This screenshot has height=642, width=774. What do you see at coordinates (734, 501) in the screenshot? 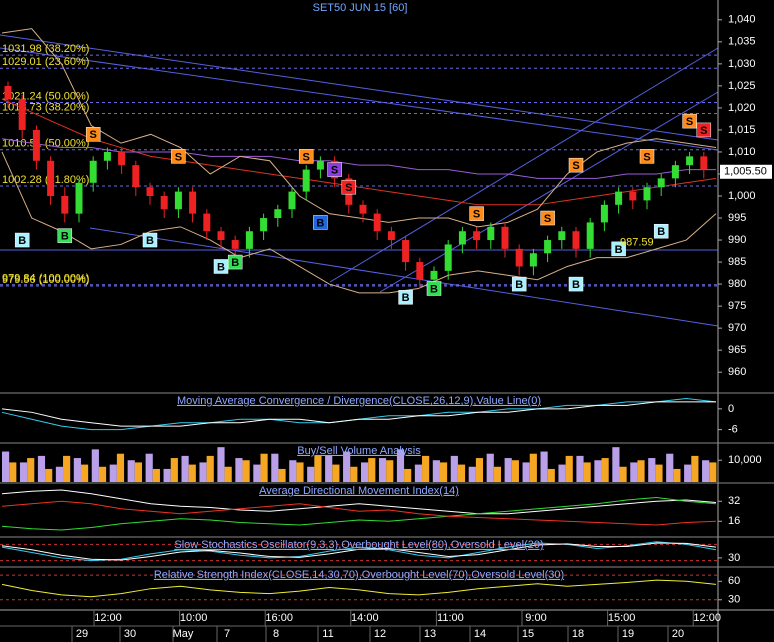
I see `y-tick-label: 32` at bounding box center [734, 501].